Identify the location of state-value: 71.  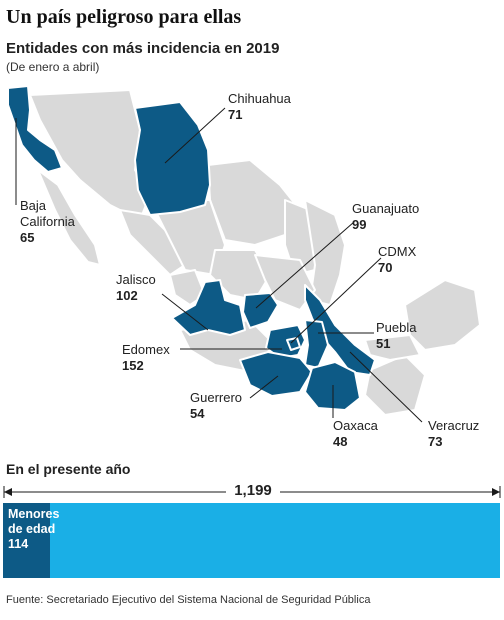
(235, 114).